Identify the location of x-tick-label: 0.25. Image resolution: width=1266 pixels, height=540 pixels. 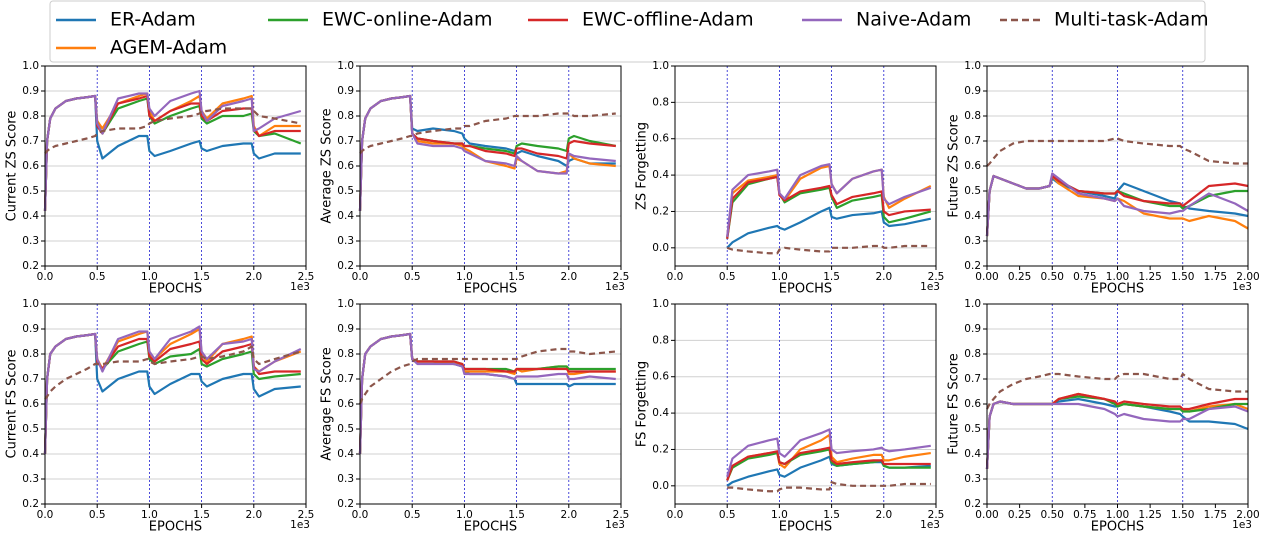
(1019, 515).